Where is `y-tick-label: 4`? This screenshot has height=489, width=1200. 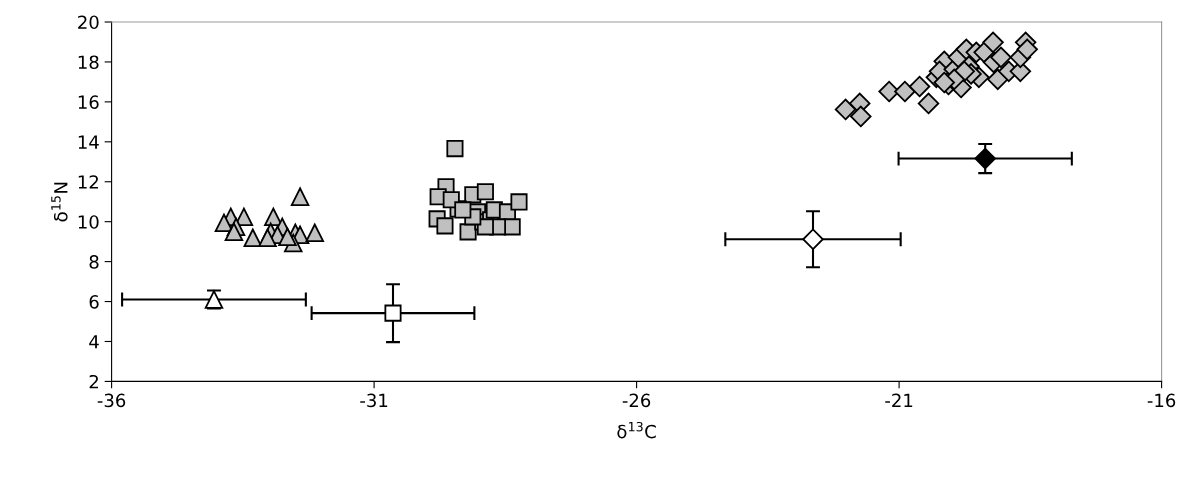
y-tick-label: 4 is located at coordinates (94, 342).